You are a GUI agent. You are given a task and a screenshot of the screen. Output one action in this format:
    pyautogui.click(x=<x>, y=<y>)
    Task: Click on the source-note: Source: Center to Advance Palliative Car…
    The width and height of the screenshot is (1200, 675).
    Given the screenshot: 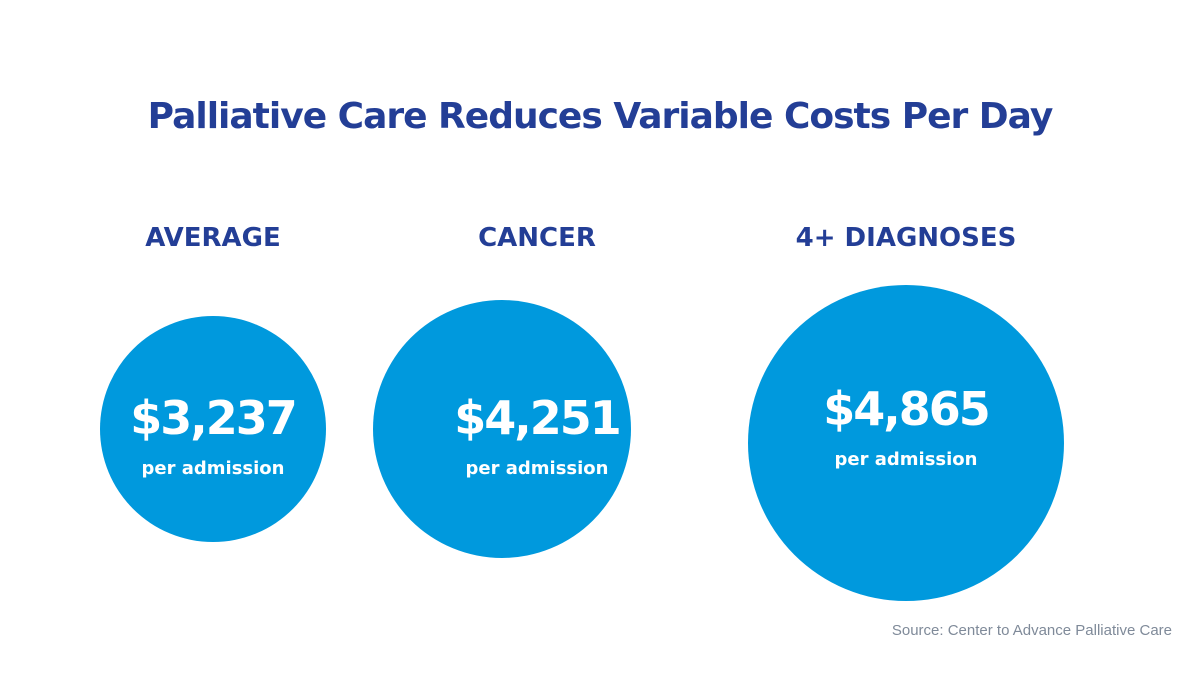 What is the action you would take?
    pyautogui.click(x=1031, y=630)
    